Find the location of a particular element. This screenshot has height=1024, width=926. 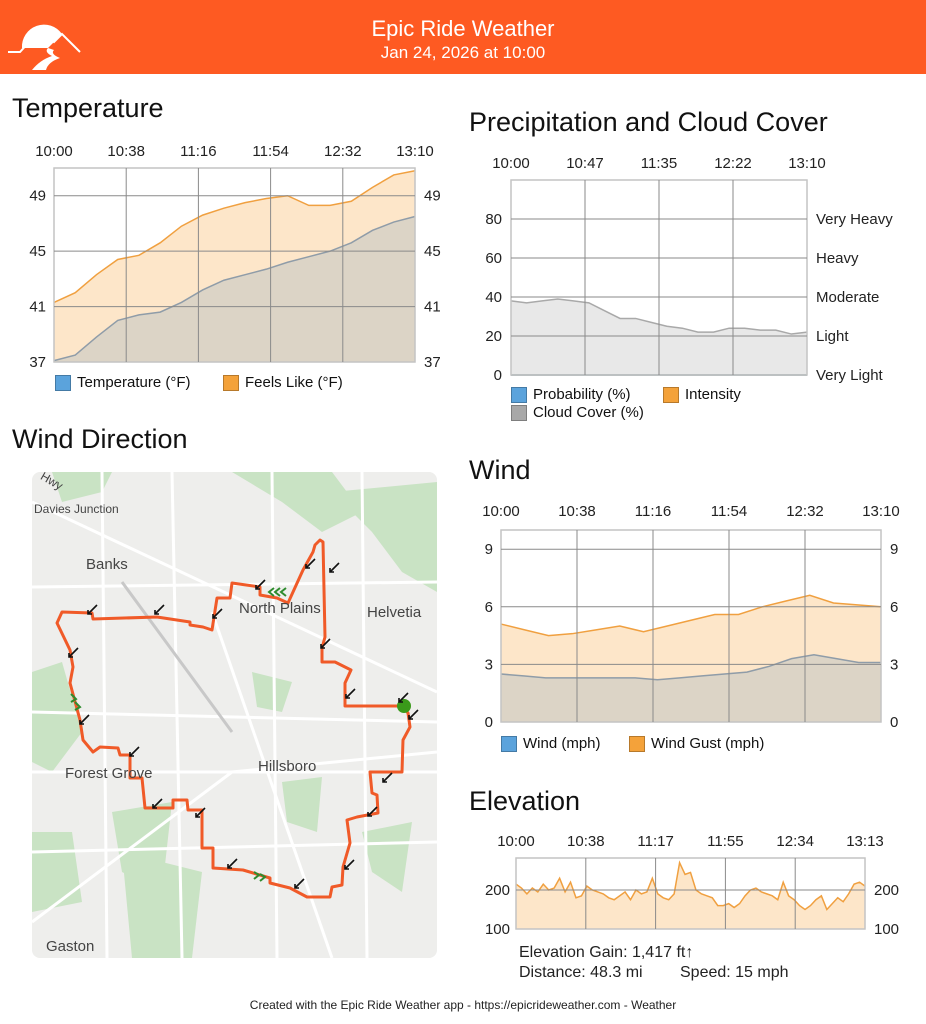

map-rail is located at coordinates (177, 657).